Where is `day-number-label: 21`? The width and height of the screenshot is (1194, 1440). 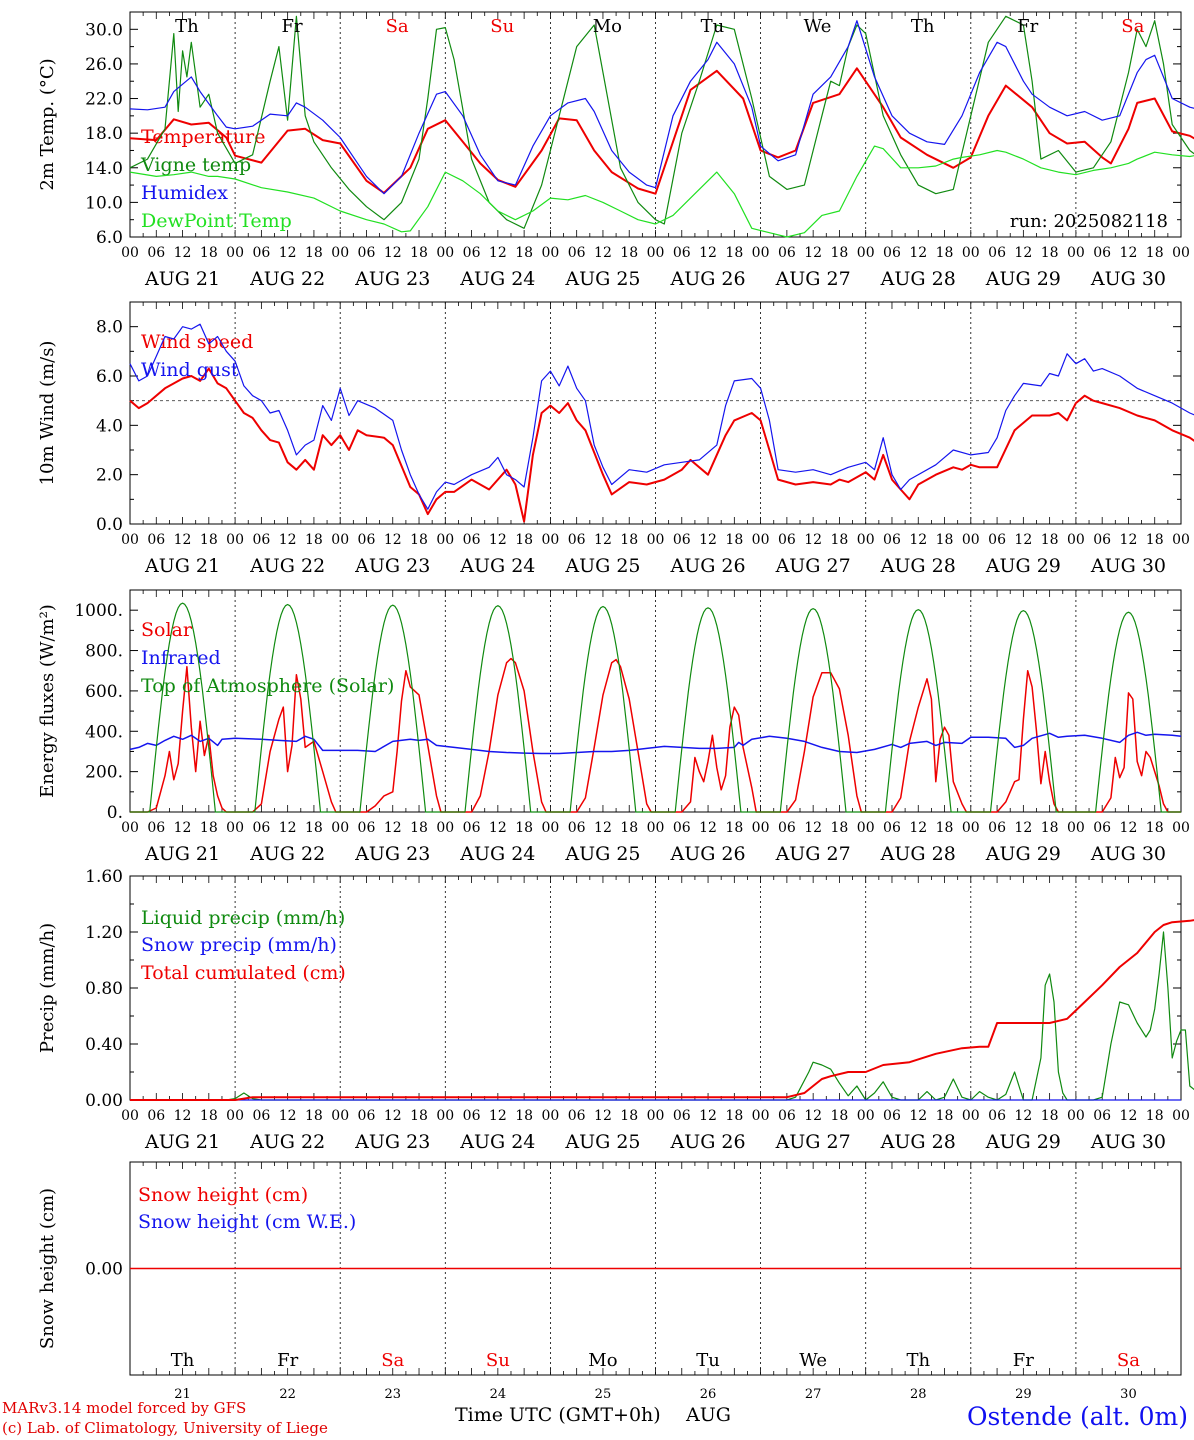 day-number-label: 21 is located at coordinates (182, 1393).